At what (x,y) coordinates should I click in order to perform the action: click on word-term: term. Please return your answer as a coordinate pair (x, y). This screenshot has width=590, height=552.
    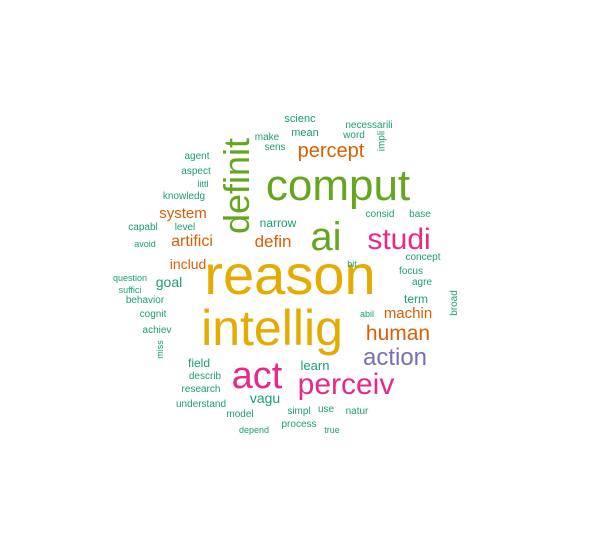
    Looking at the image, I should click on (416, 299).